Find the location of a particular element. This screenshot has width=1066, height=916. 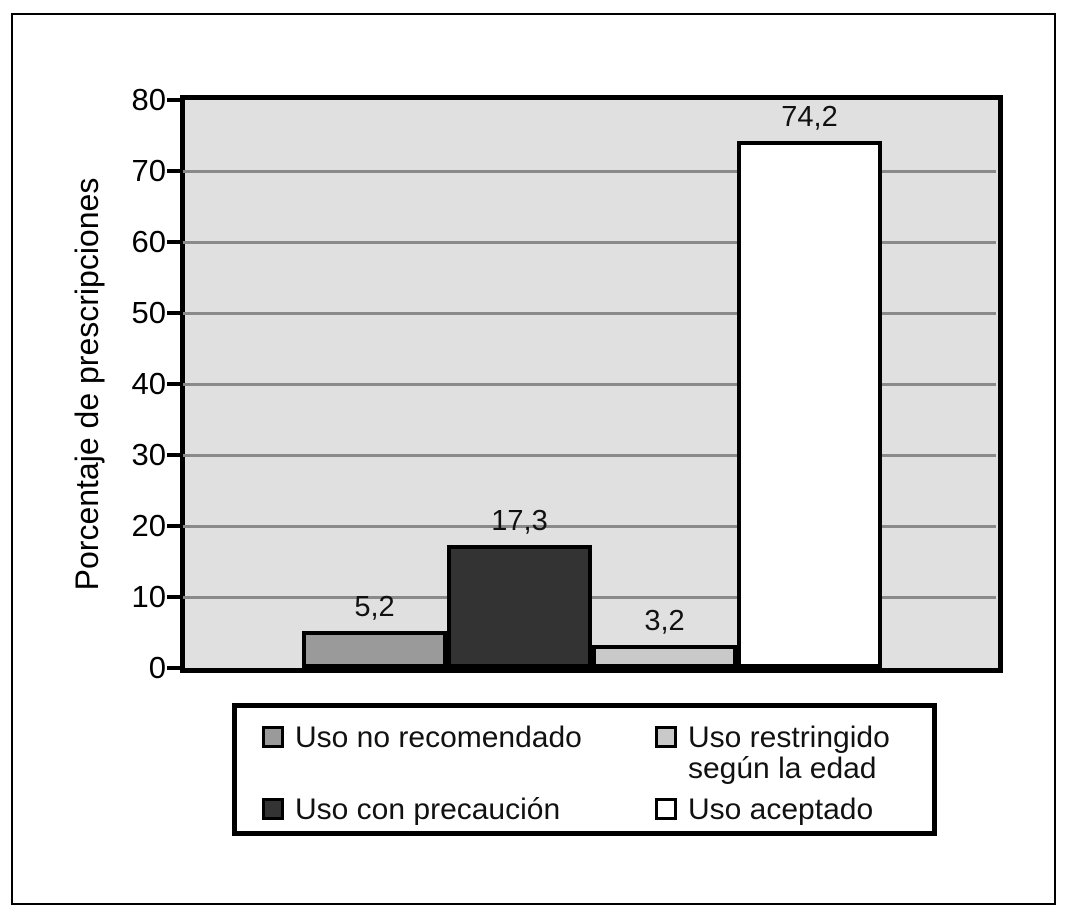

legend-label-line: Uso con precaución is located at coordinates (428, 809).